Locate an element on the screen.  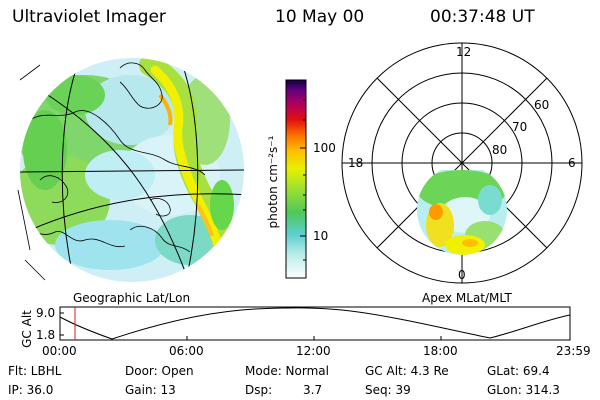
gc-alt-field: GC Alt: 4.3 Re is located at coordinates (407, 371).